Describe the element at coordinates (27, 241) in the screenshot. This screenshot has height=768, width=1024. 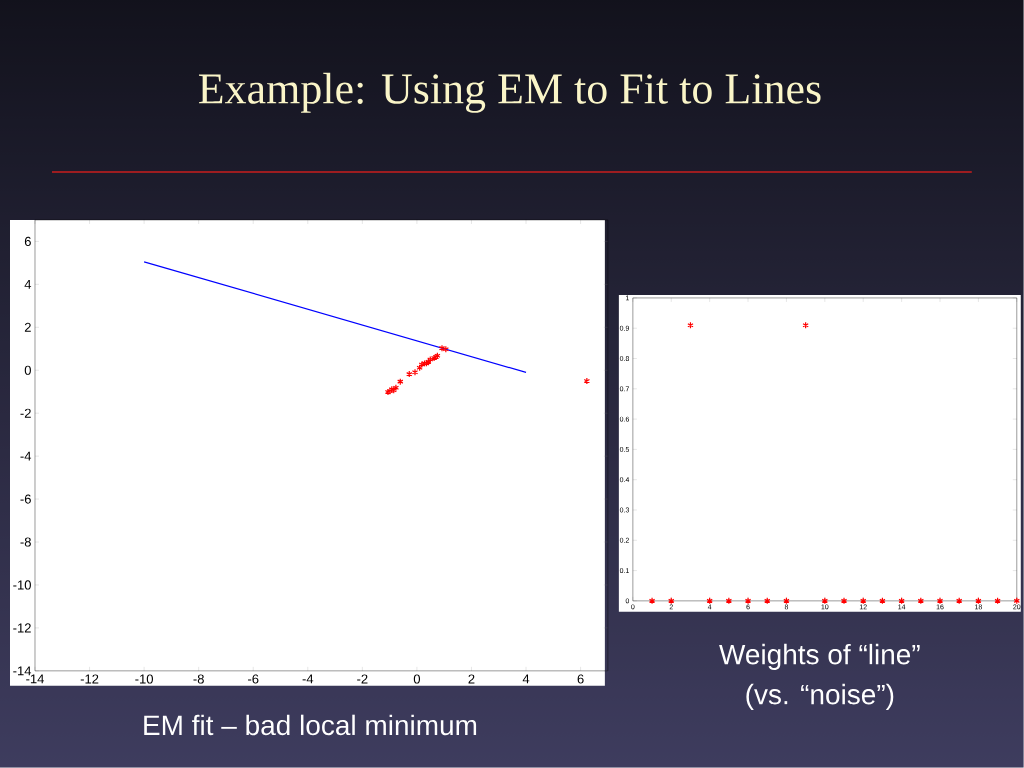
I see `y-tick-label: 6` at that location.